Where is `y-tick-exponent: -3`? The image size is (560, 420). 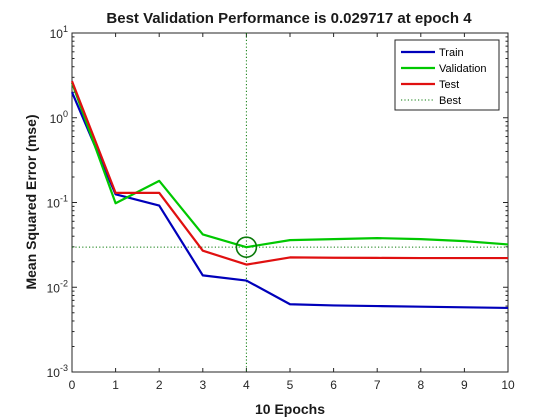 y-tick-exponent: -3 is located at coordinates (64, 368).